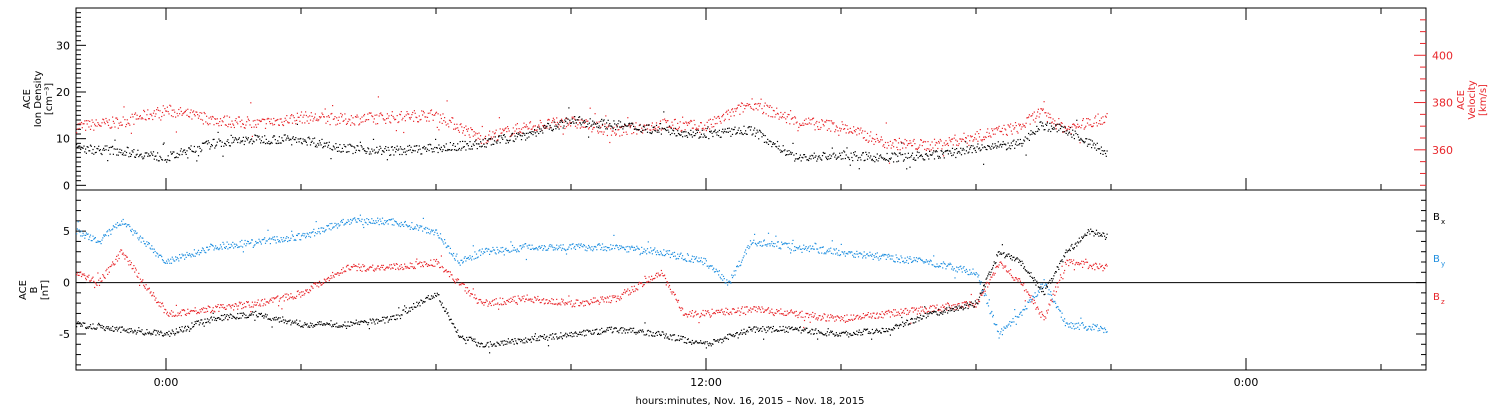 The width and height of the screenshot is (1500, 410). Describe the element at coordinates (1442, 103) in the screenshot. I see `y-tick-label-right: 380` at that location.